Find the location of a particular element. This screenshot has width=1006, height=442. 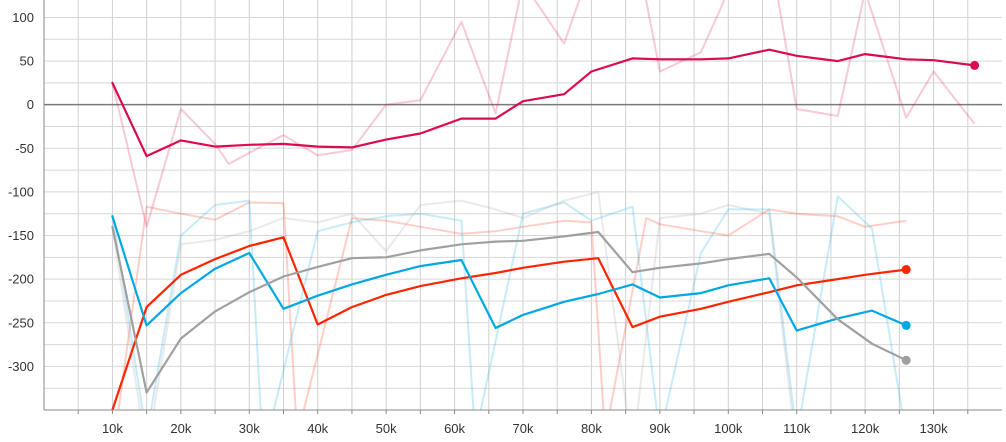

x-tick-label: 110k is located at coordinates (797, 428).